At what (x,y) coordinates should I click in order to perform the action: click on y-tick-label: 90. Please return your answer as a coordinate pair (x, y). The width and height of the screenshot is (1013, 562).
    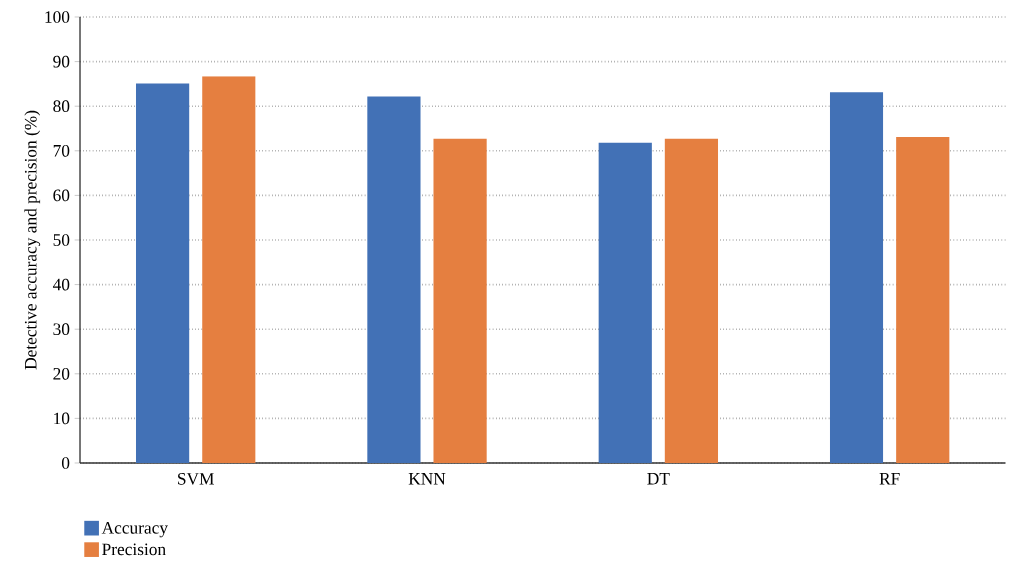
    Looking at the image, I should click on (61, 61).